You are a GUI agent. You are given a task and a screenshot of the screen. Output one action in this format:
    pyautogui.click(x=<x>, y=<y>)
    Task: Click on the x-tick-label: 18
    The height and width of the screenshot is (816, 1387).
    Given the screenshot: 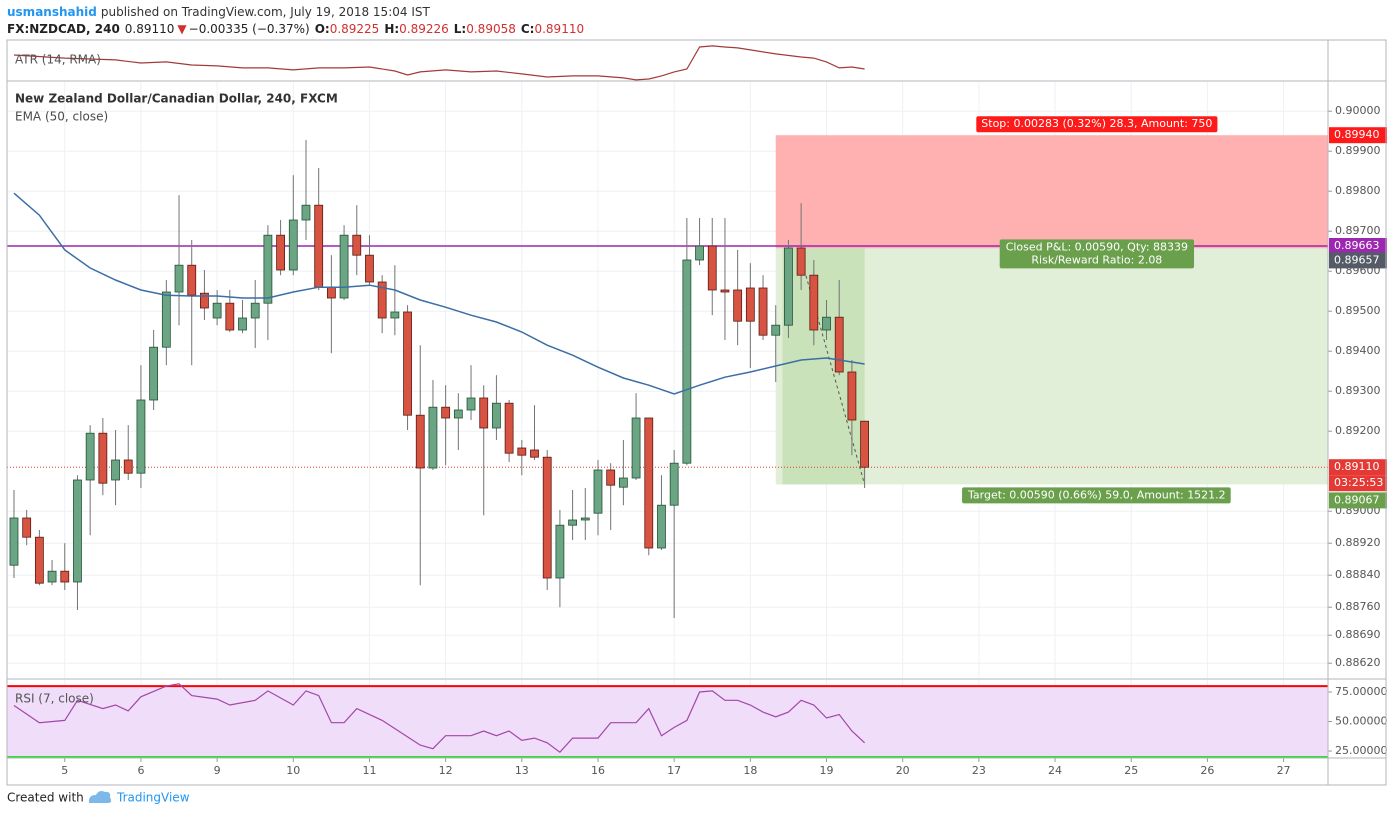 What is the action you would take?
    pyautogui.click(x=750, y=770)
    